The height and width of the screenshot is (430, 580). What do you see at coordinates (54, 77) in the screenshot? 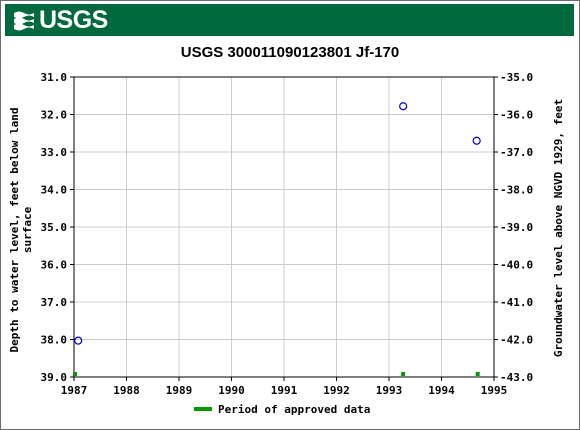
I see `y-left-tick-label: 31.0` at bounding box center [54, 77].